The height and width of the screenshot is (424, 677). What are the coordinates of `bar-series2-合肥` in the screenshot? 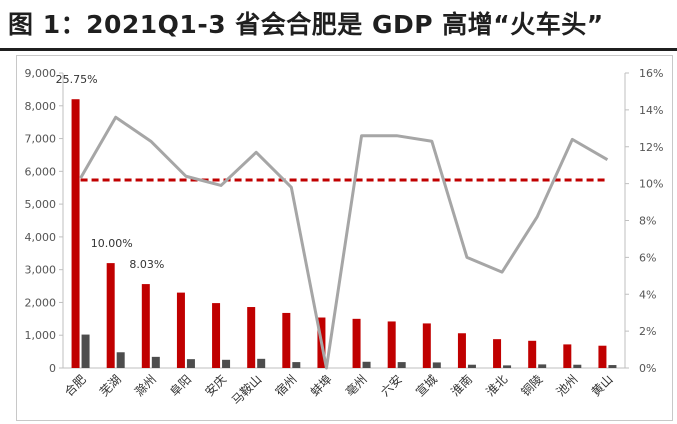 It's located at (85, 351).